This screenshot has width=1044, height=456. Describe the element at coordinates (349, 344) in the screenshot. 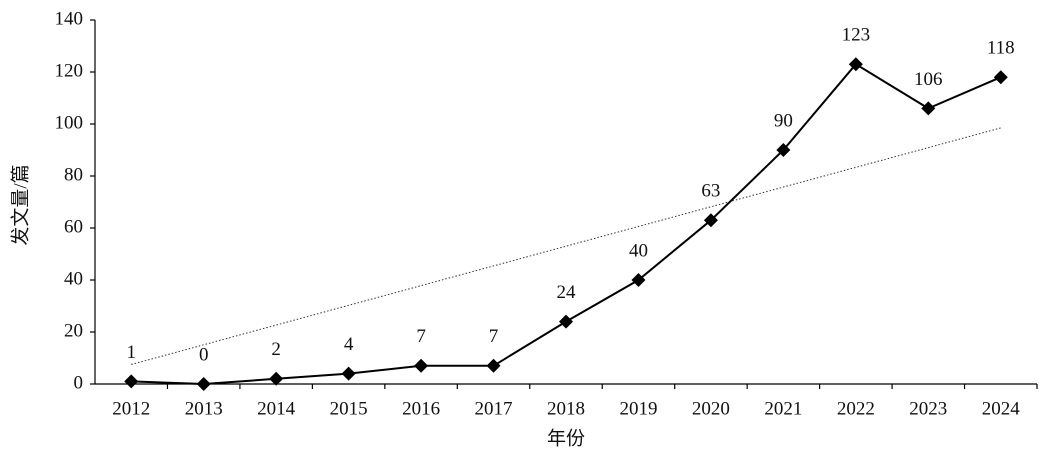

I see `data-label: 4` at that location.